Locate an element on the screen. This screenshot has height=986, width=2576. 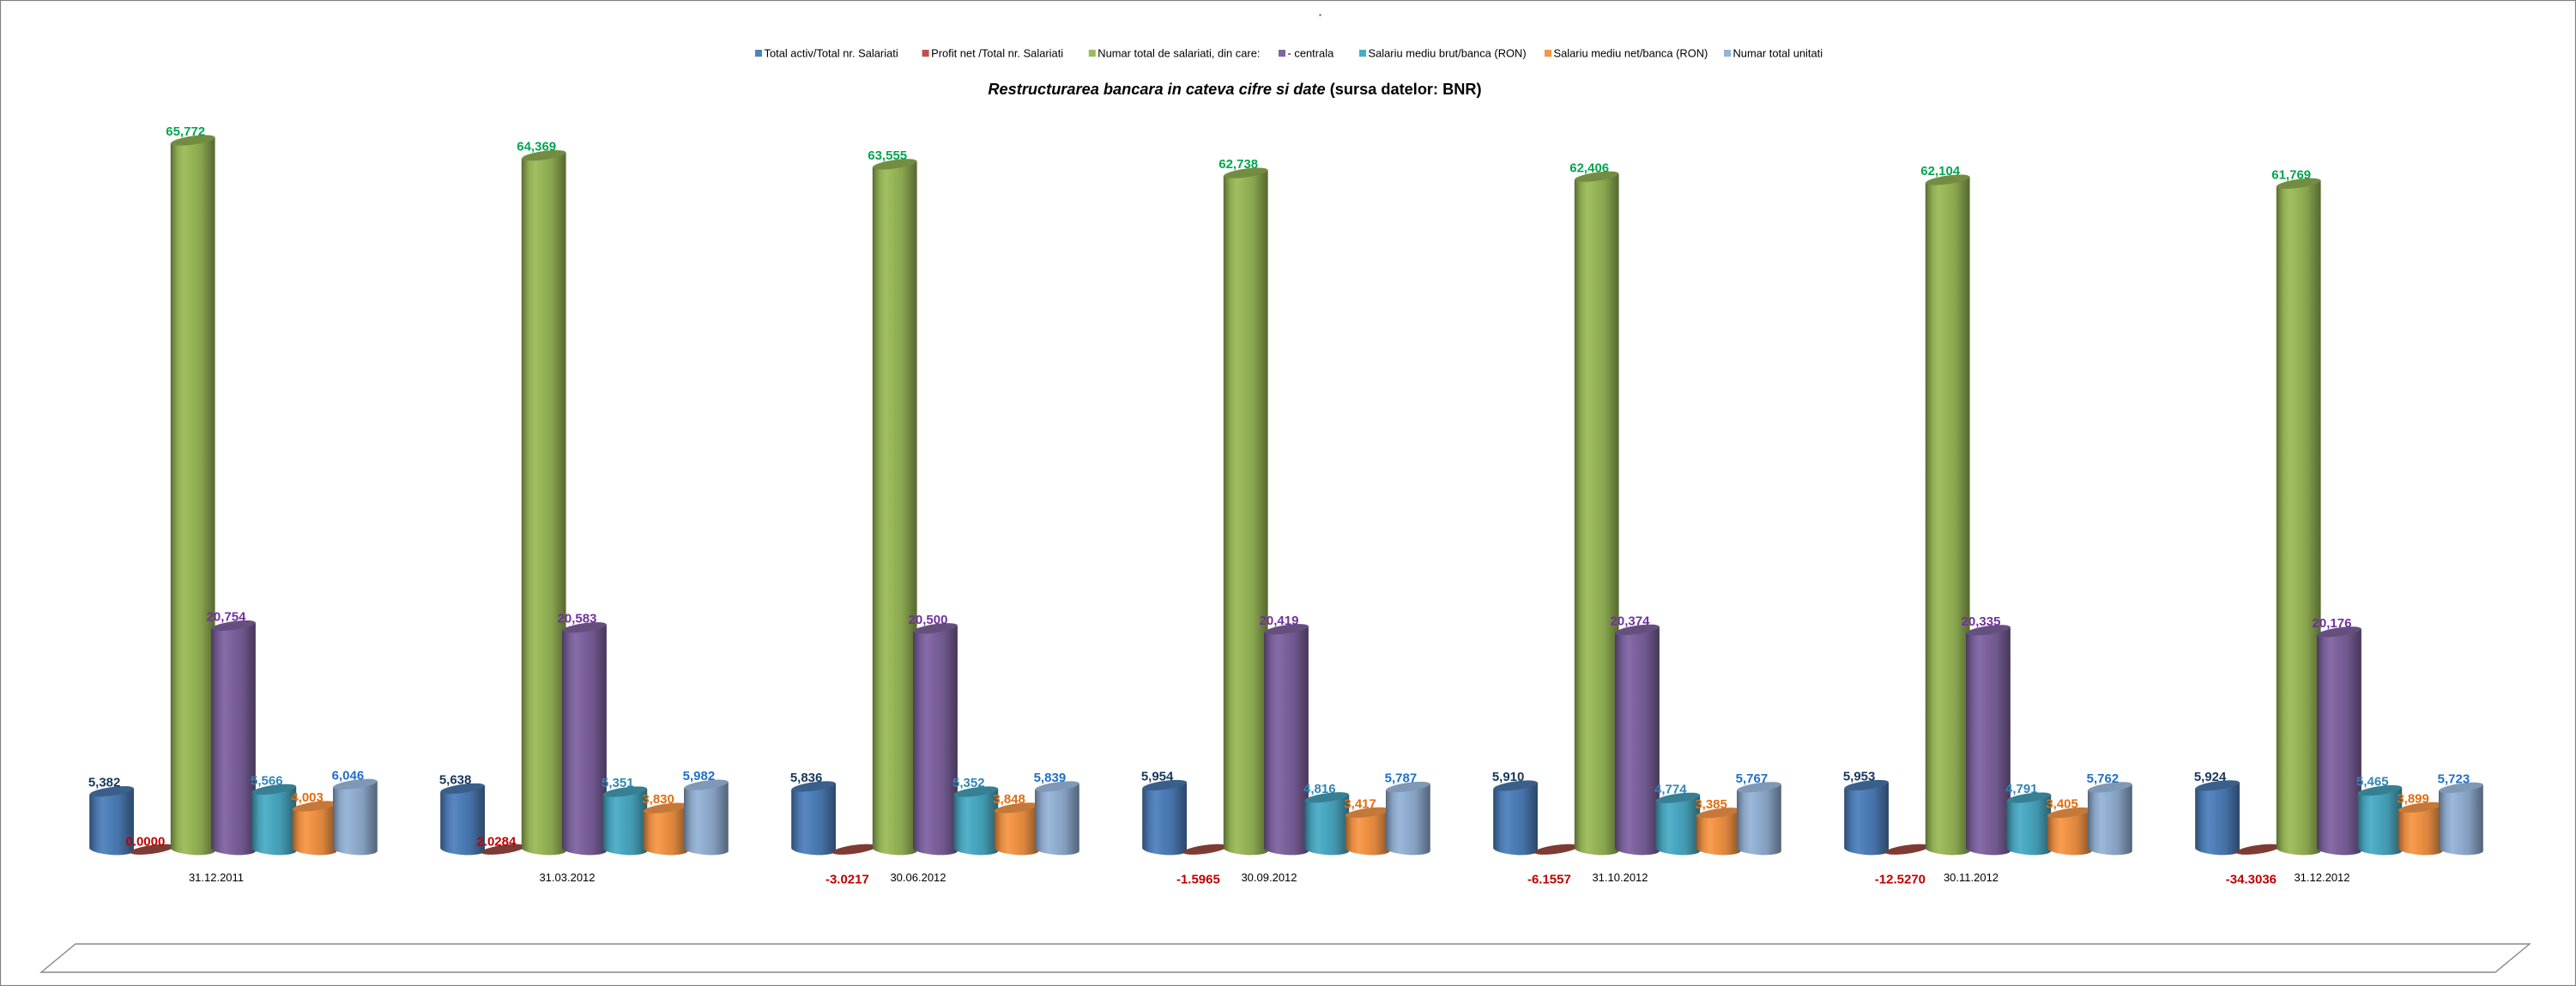
svg-text: 5,910 is located at coordinates (1508, 777).